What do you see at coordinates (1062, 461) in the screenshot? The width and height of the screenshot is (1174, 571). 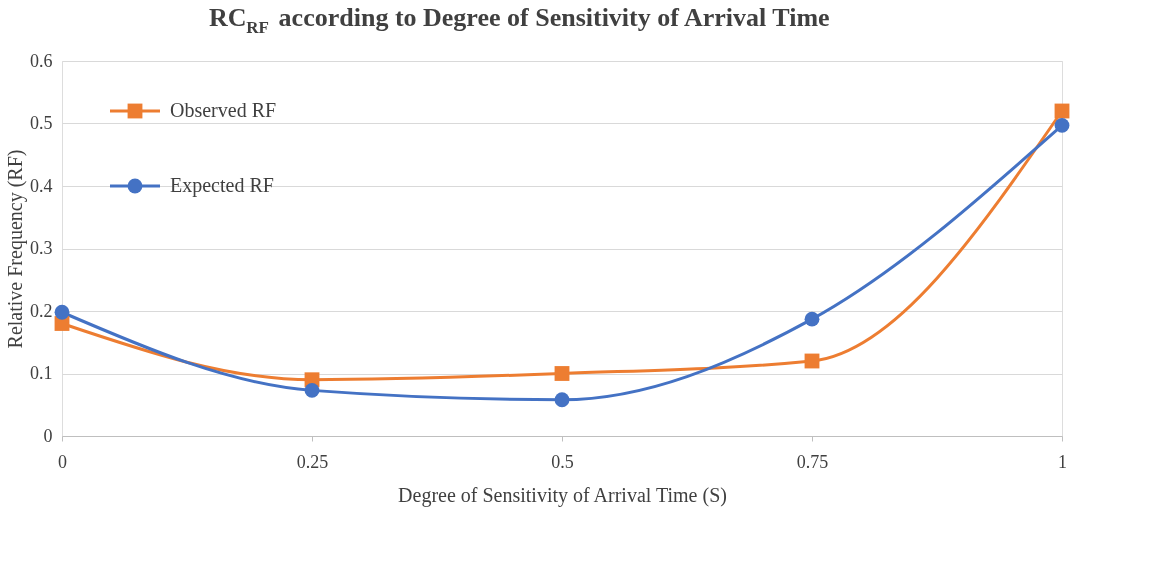 I see `x-tick-label: 1` at bounding box center [1062, 461].